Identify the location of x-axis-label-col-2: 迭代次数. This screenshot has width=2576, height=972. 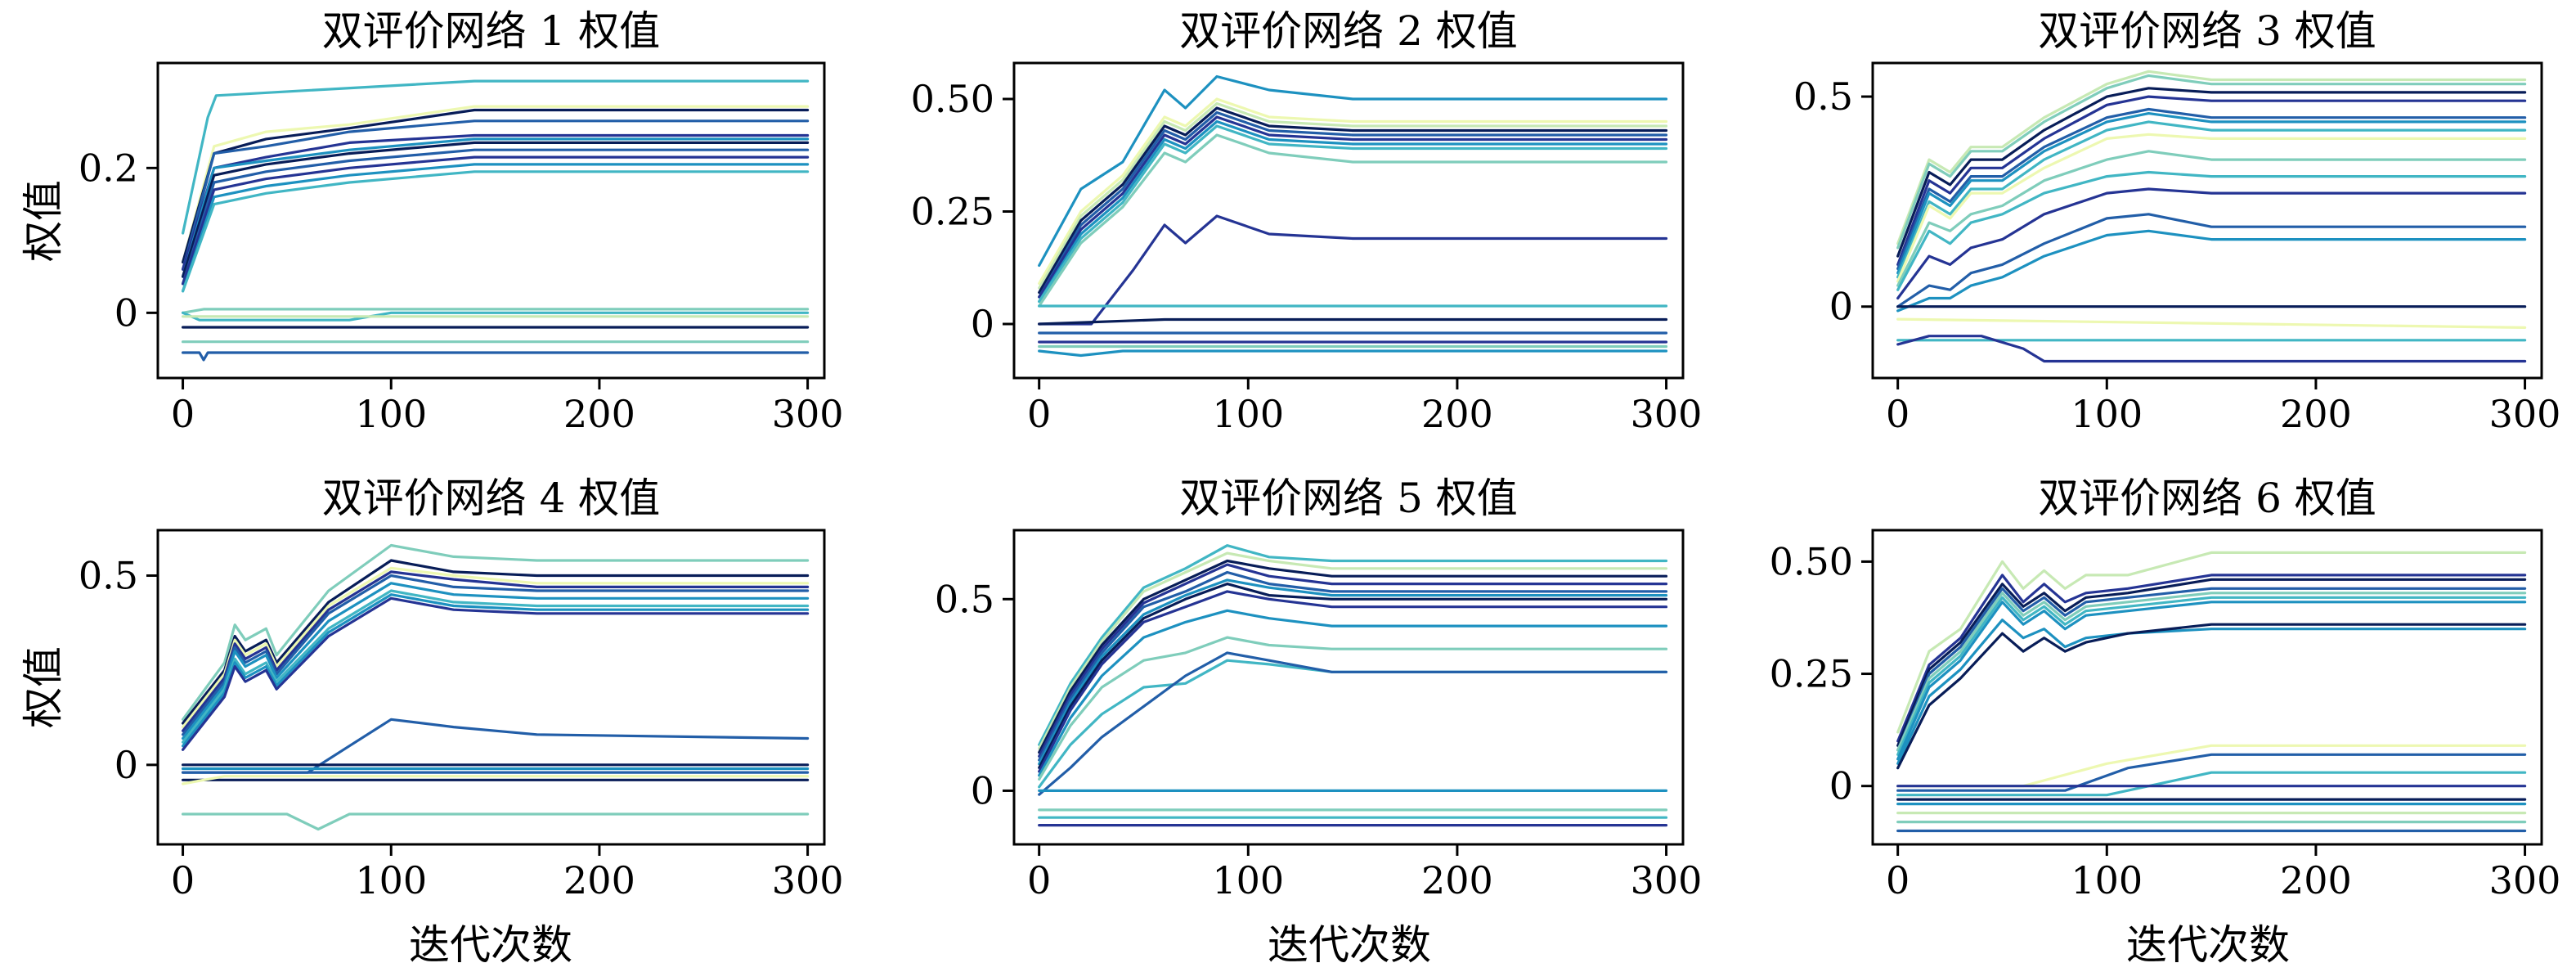
(1349, 945).